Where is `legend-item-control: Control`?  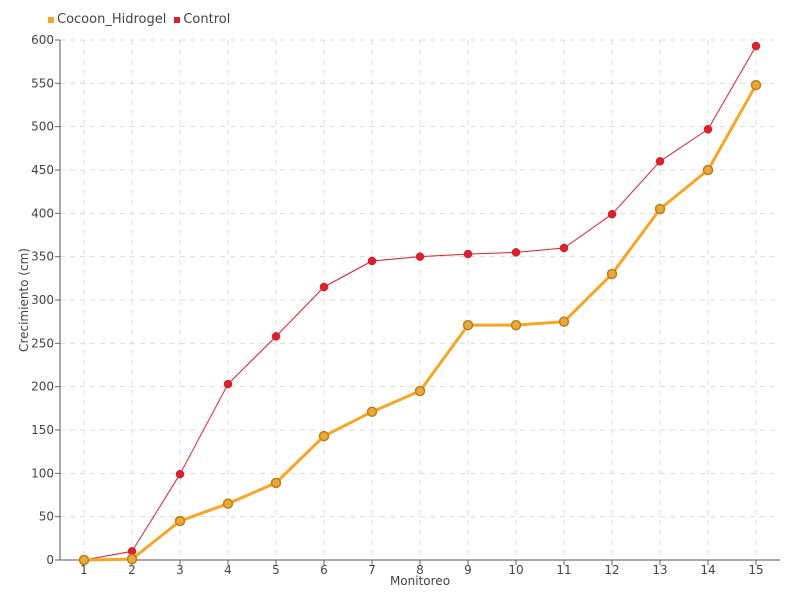 legend-item-control: Control is located at coordinates (202, 19).